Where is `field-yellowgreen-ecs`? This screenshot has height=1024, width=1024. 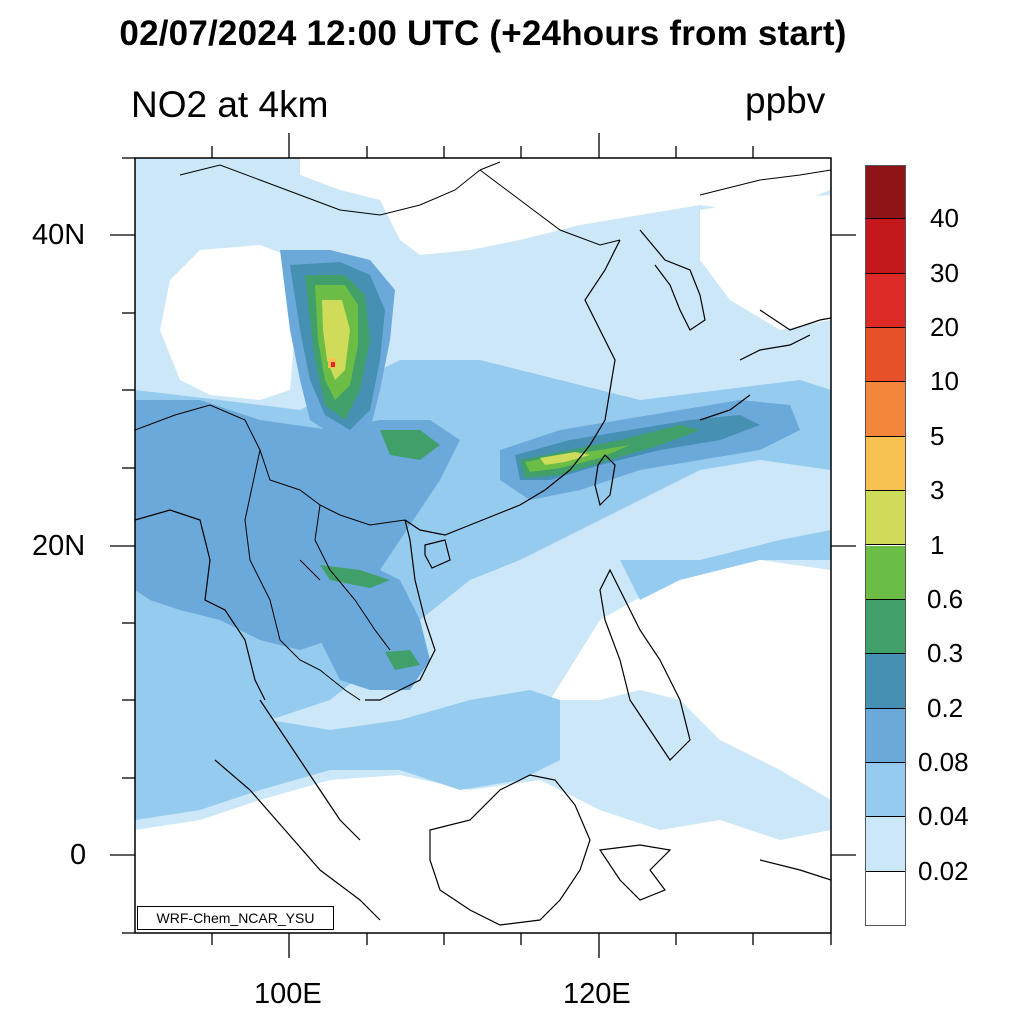
field-yellowgreen-ecs is located at coordinates (565, 458).